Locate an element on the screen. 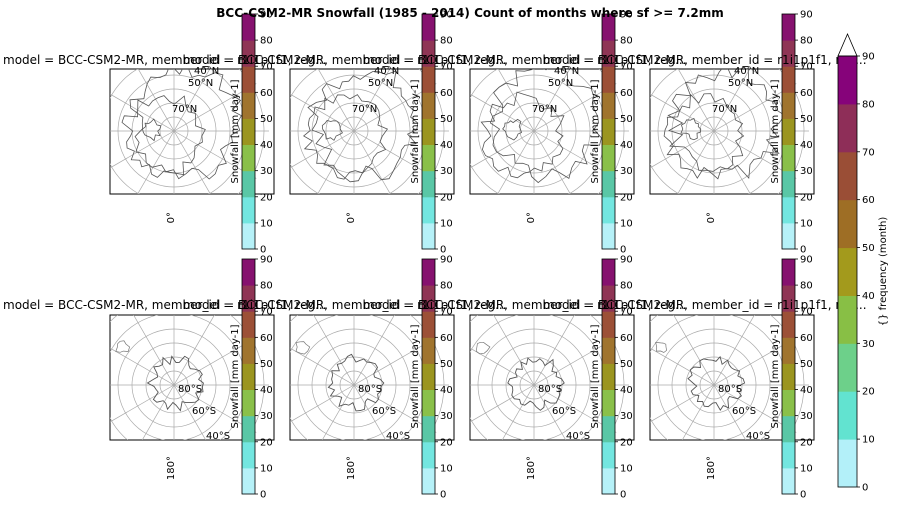 The image size is (897, 508). main-colorbar-tick-label: 90 is located at coordinates (868, 57).